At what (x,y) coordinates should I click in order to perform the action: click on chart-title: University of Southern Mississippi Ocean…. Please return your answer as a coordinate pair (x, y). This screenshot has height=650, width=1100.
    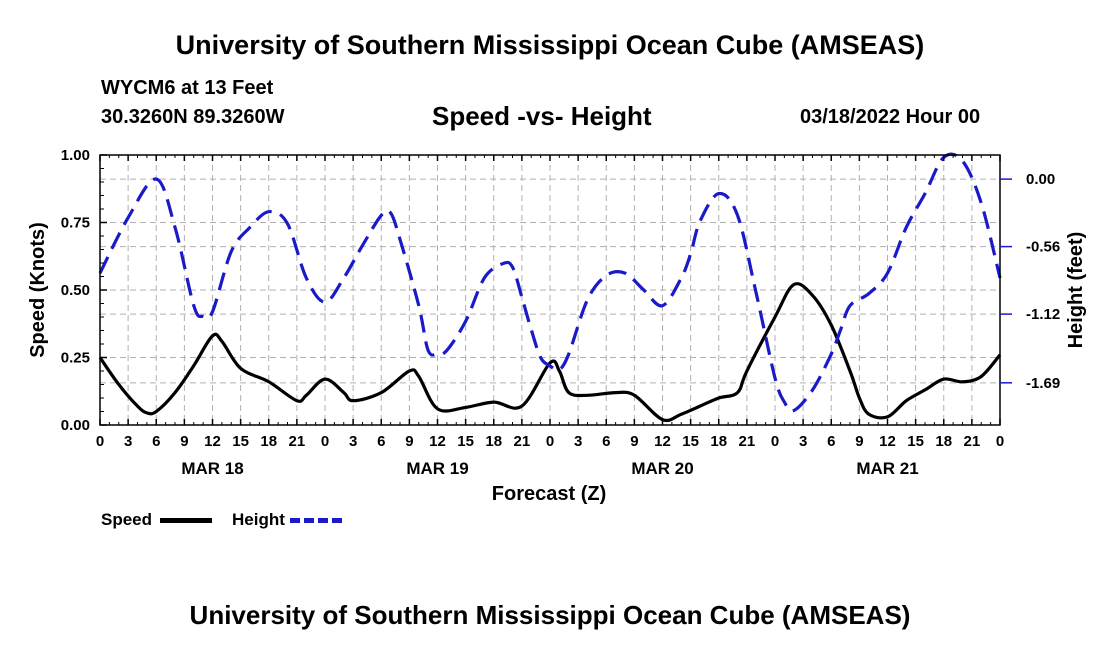
    Looking at the image, I should click on (550, 45).